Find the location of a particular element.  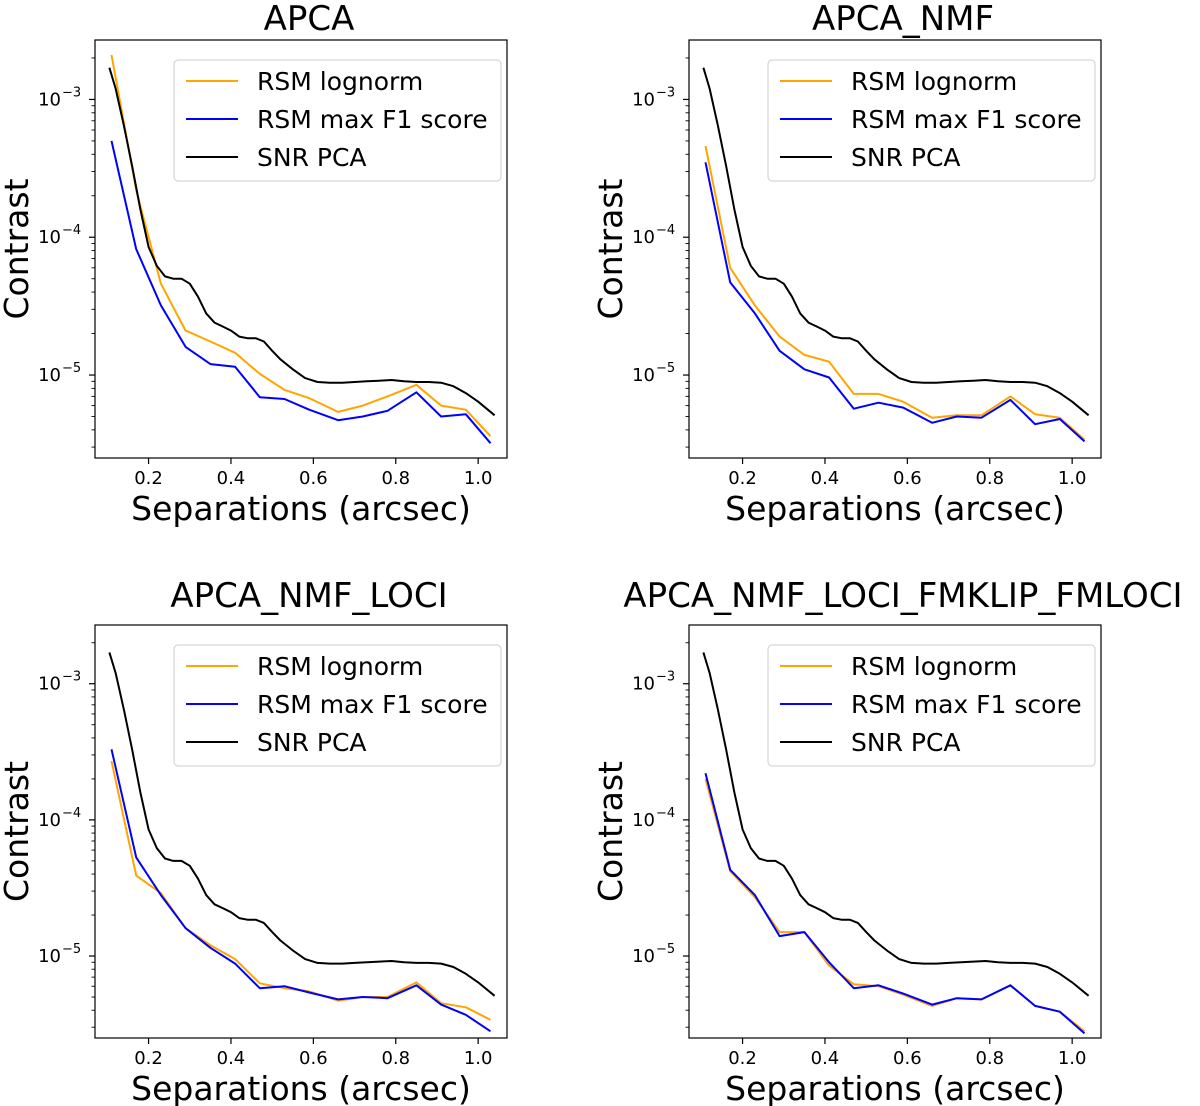

chart-title: APCA is located at coordinates (309, 19).